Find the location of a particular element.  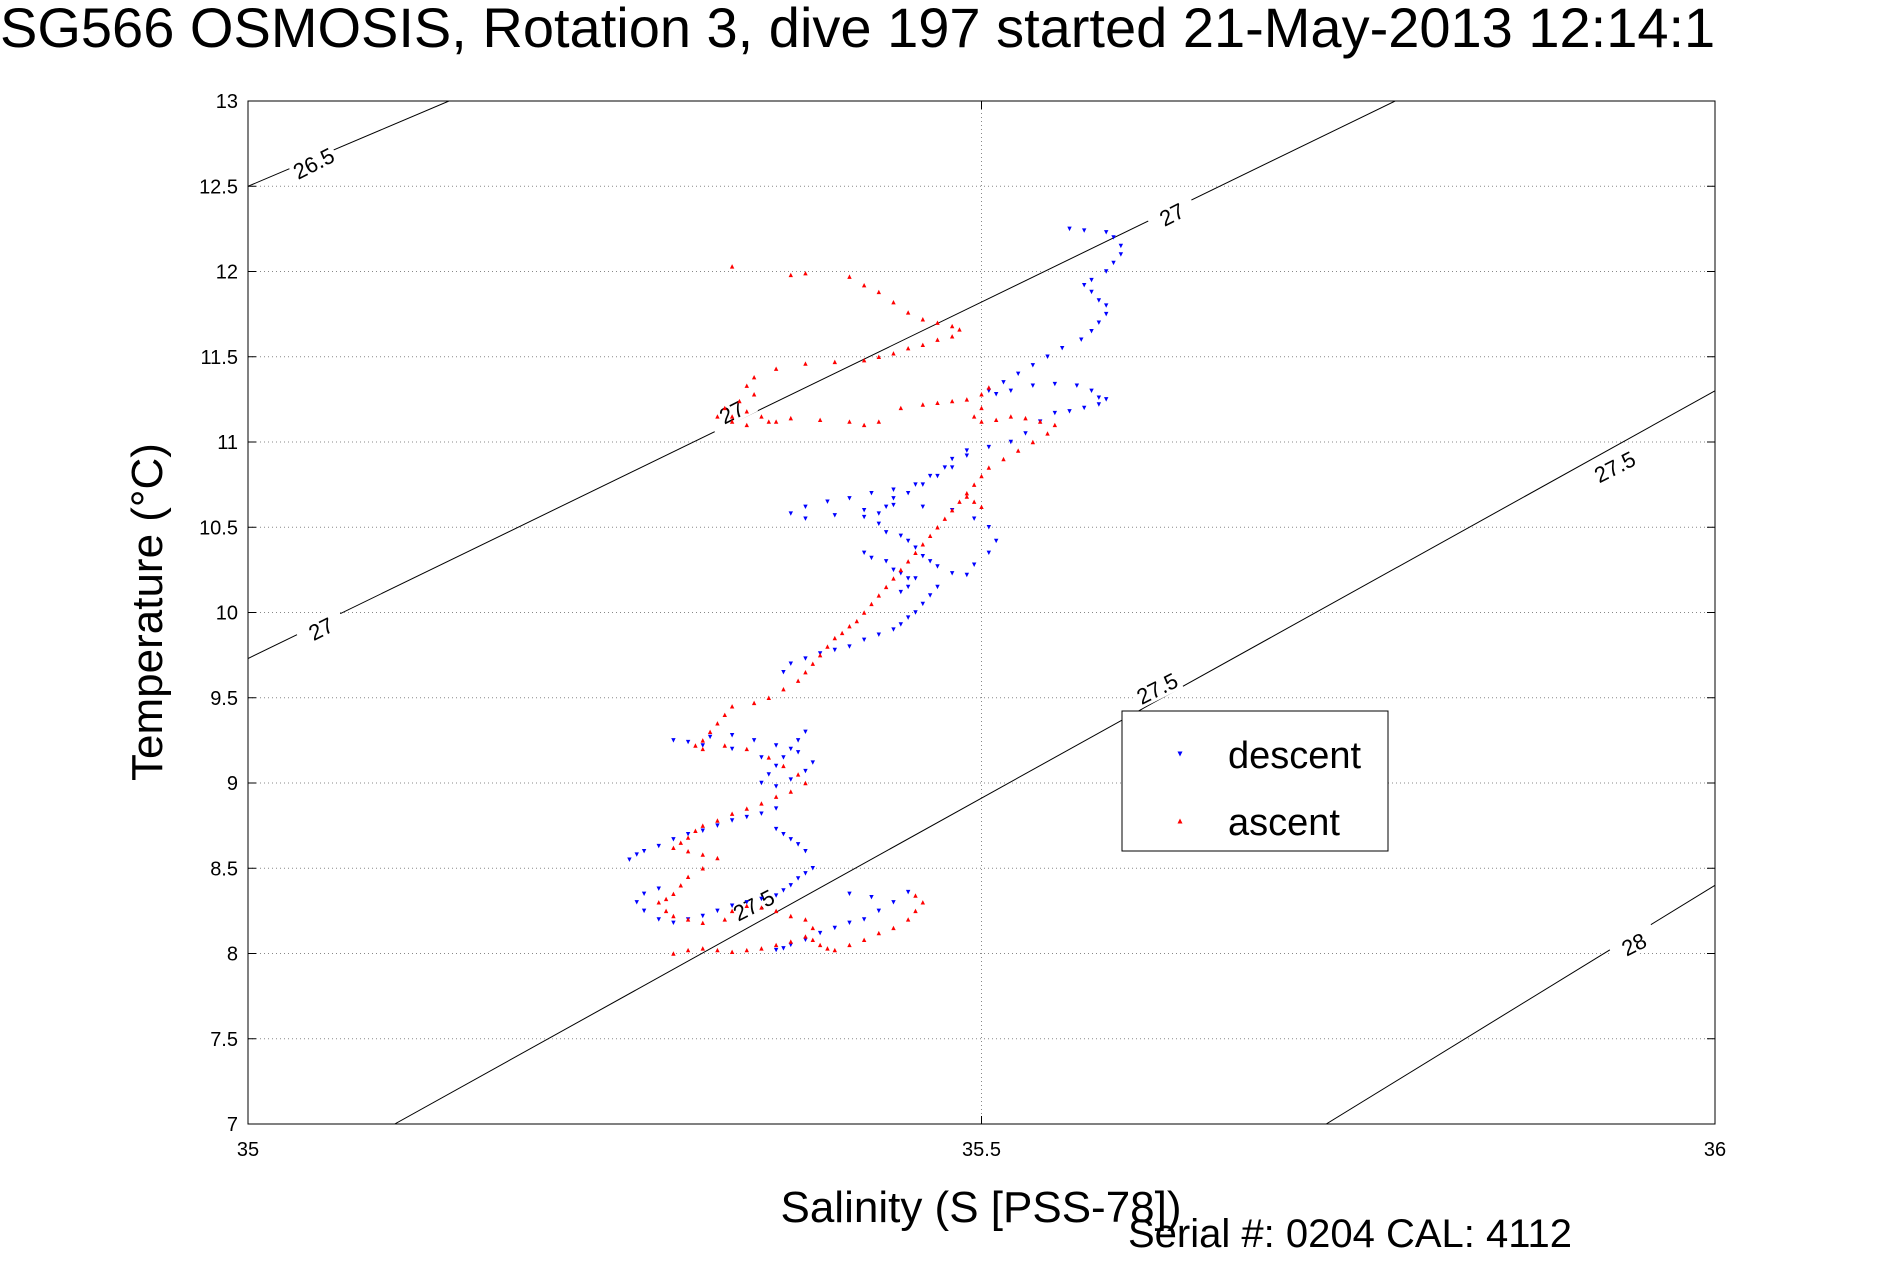

y-tick-label: 8.5 is located at coordinates (224, 869).